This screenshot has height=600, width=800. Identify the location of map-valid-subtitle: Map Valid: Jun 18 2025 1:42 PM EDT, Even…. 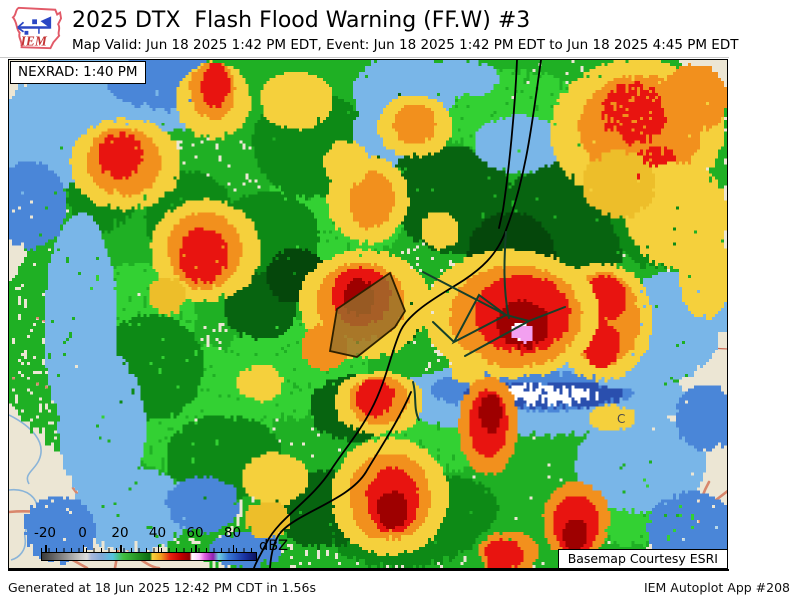
(405, 45).